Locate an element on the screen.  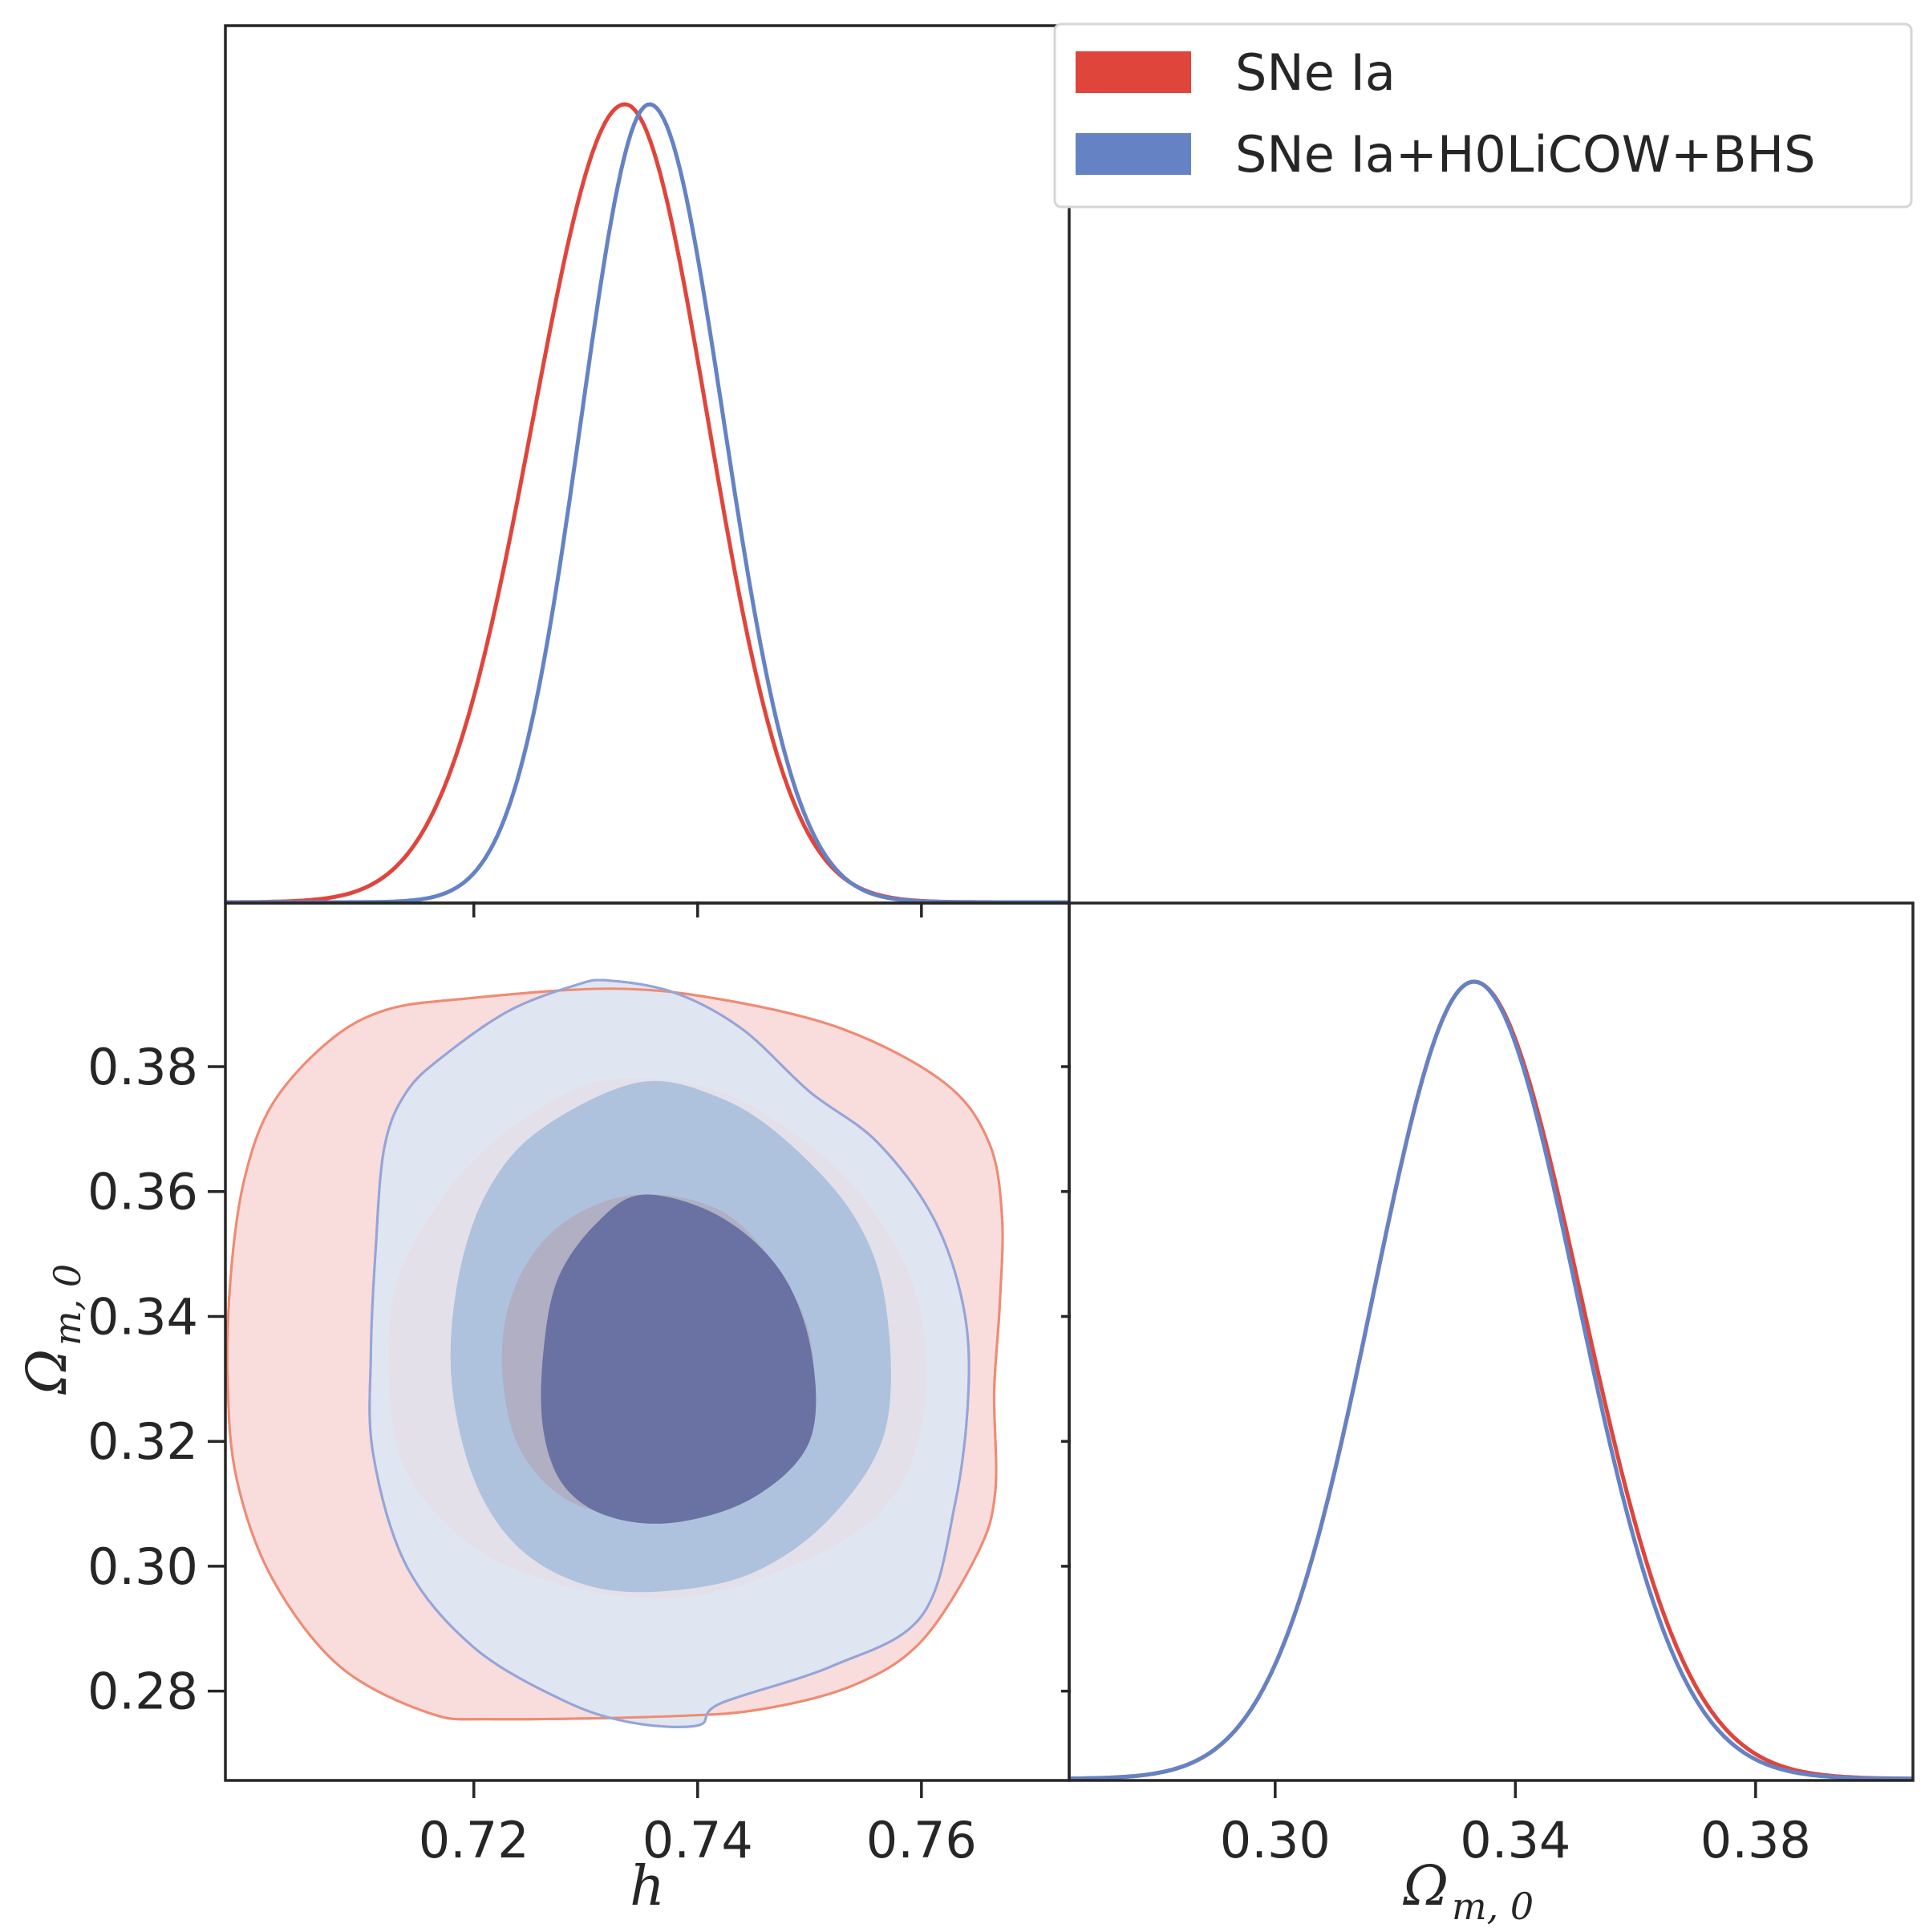
contour-combined-95-outline is located at coordinates (669, 1353).